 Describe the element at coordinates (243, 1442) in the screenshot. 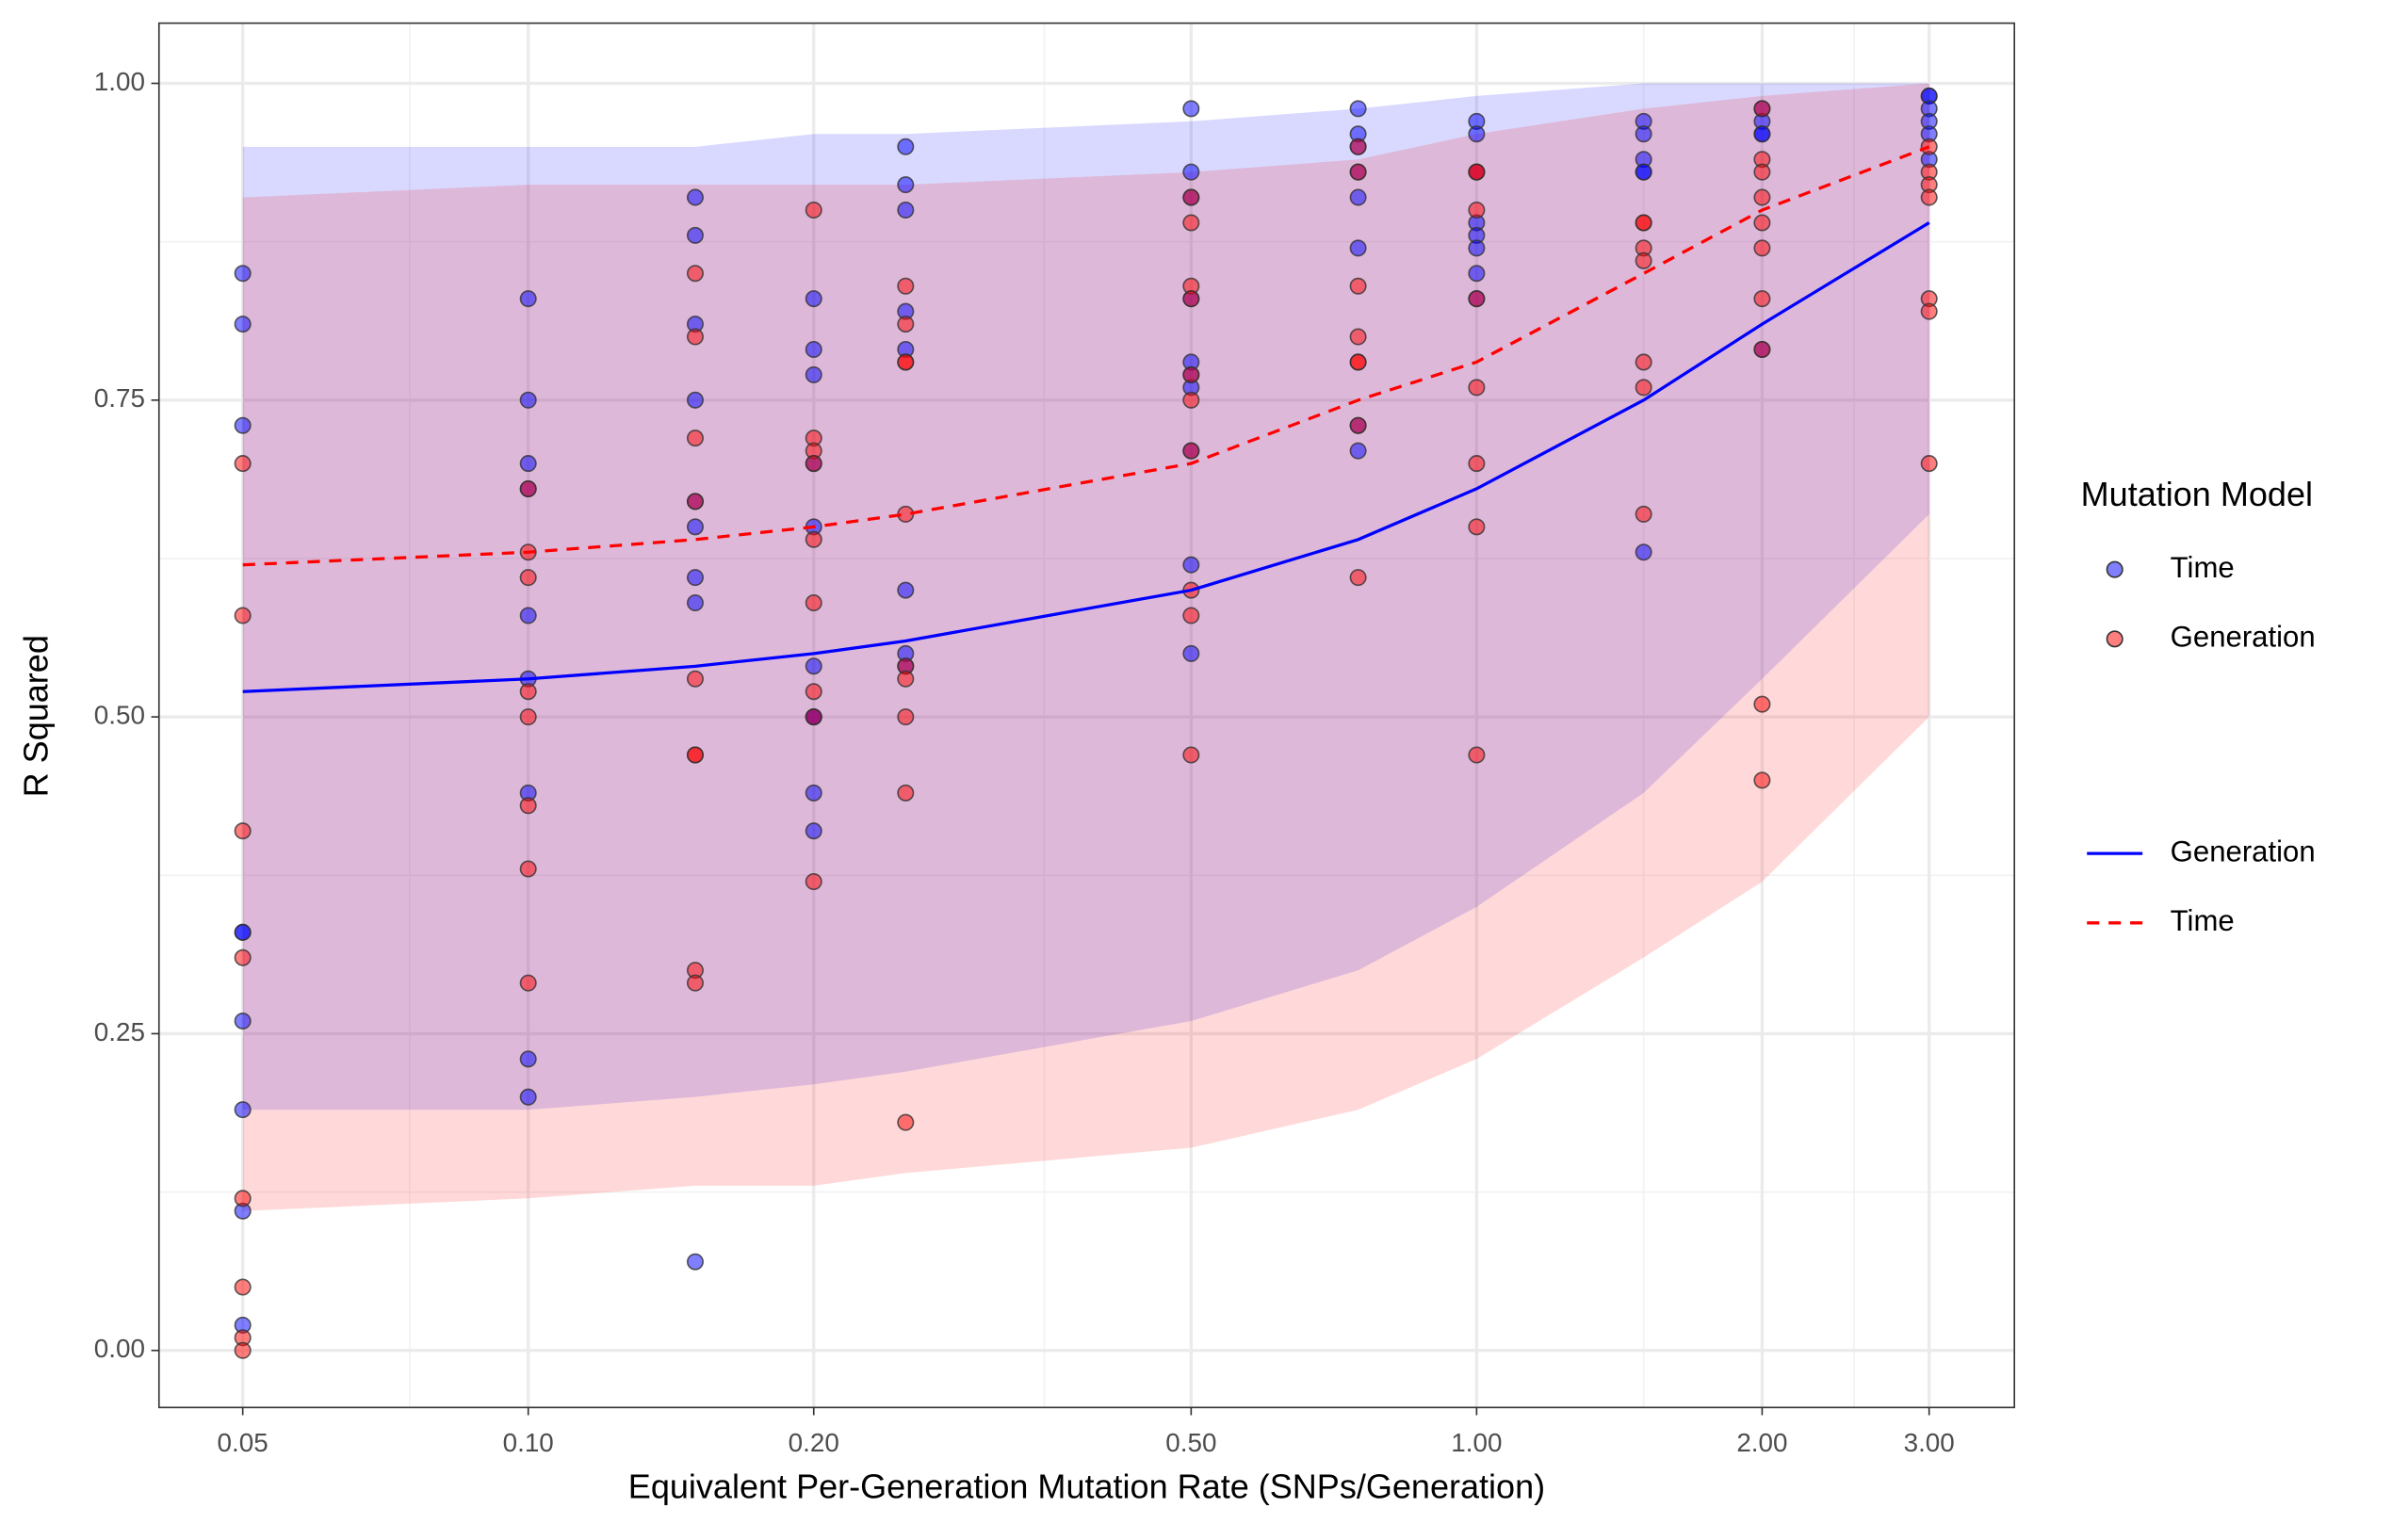

I see `x-tick-label: 0.05` at that location.